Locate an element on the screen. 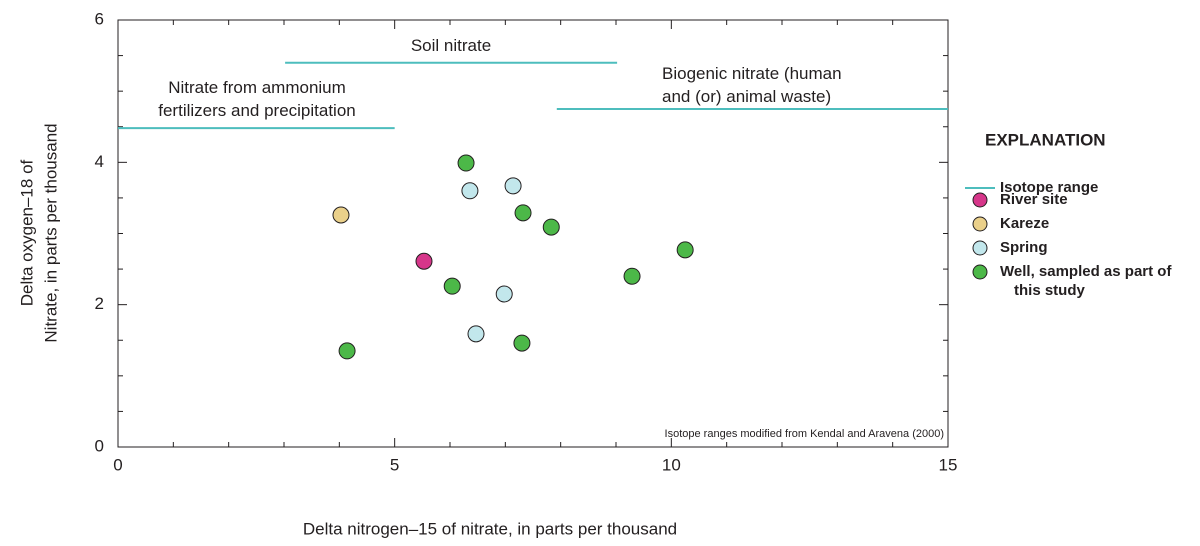  range-label: Biogenic nitrate (human is located at coordinates (752, 73).